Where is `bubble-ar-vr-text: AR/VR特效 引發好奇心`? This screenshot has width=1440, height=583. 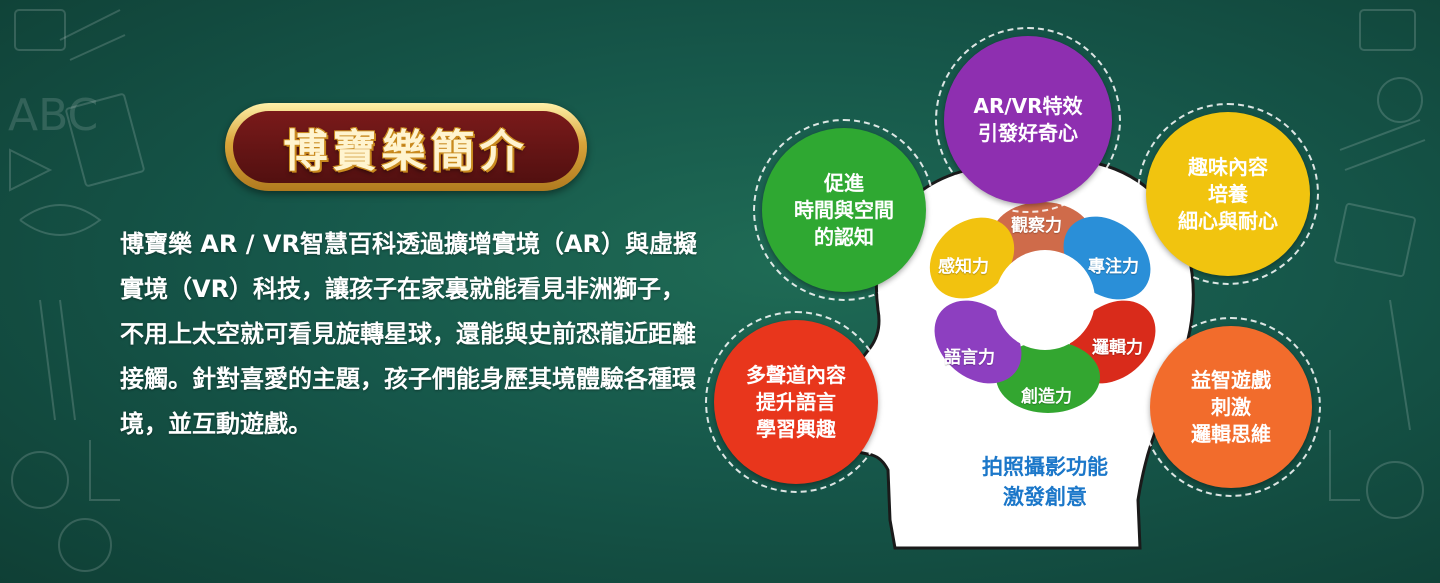 bubble-ar-vr-text: AR/VR特效 引發好奇心 is located at coordinates (1028, 119).